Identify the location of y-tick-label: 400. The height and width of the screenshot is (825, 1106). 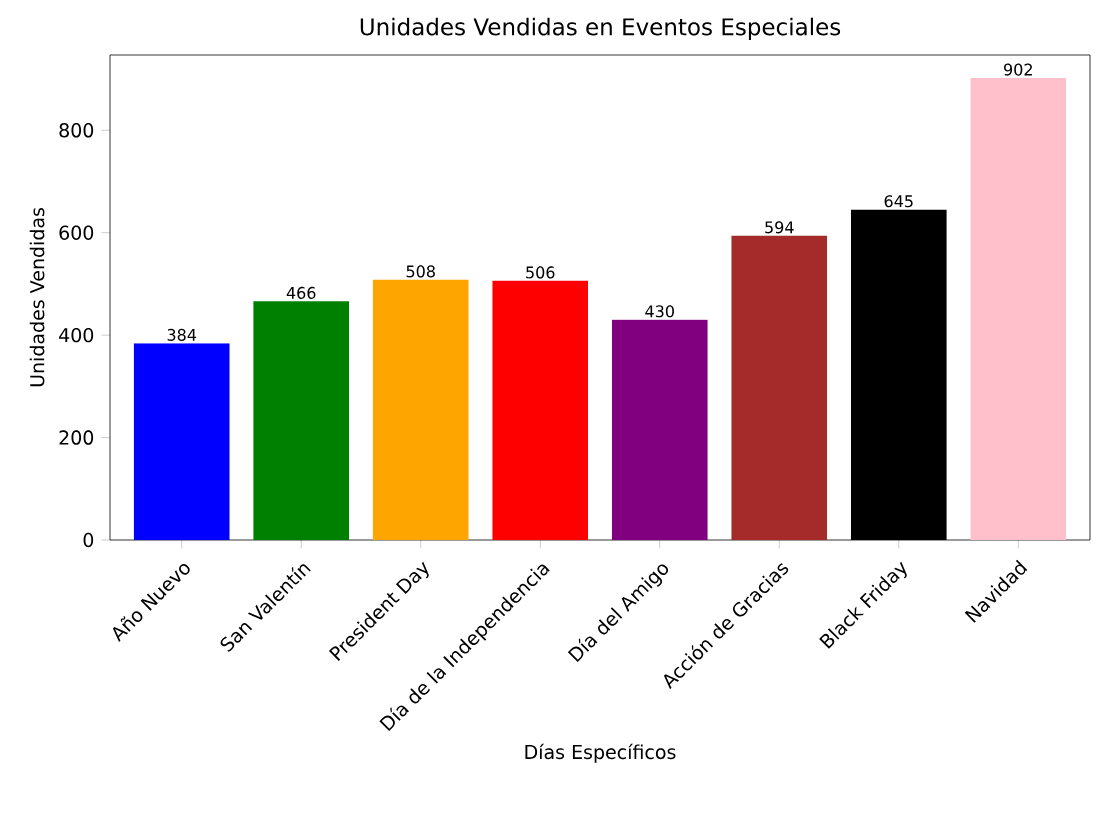
(76, 335).